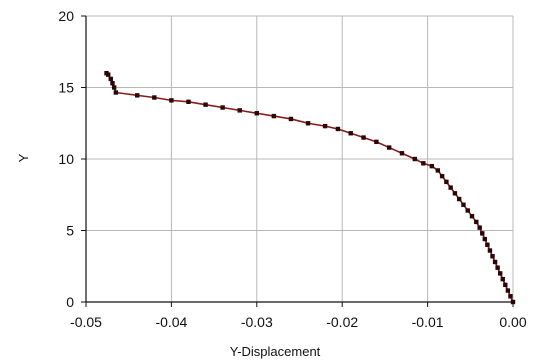  I want to click on y-tick-label: 5, so click(70, 231).